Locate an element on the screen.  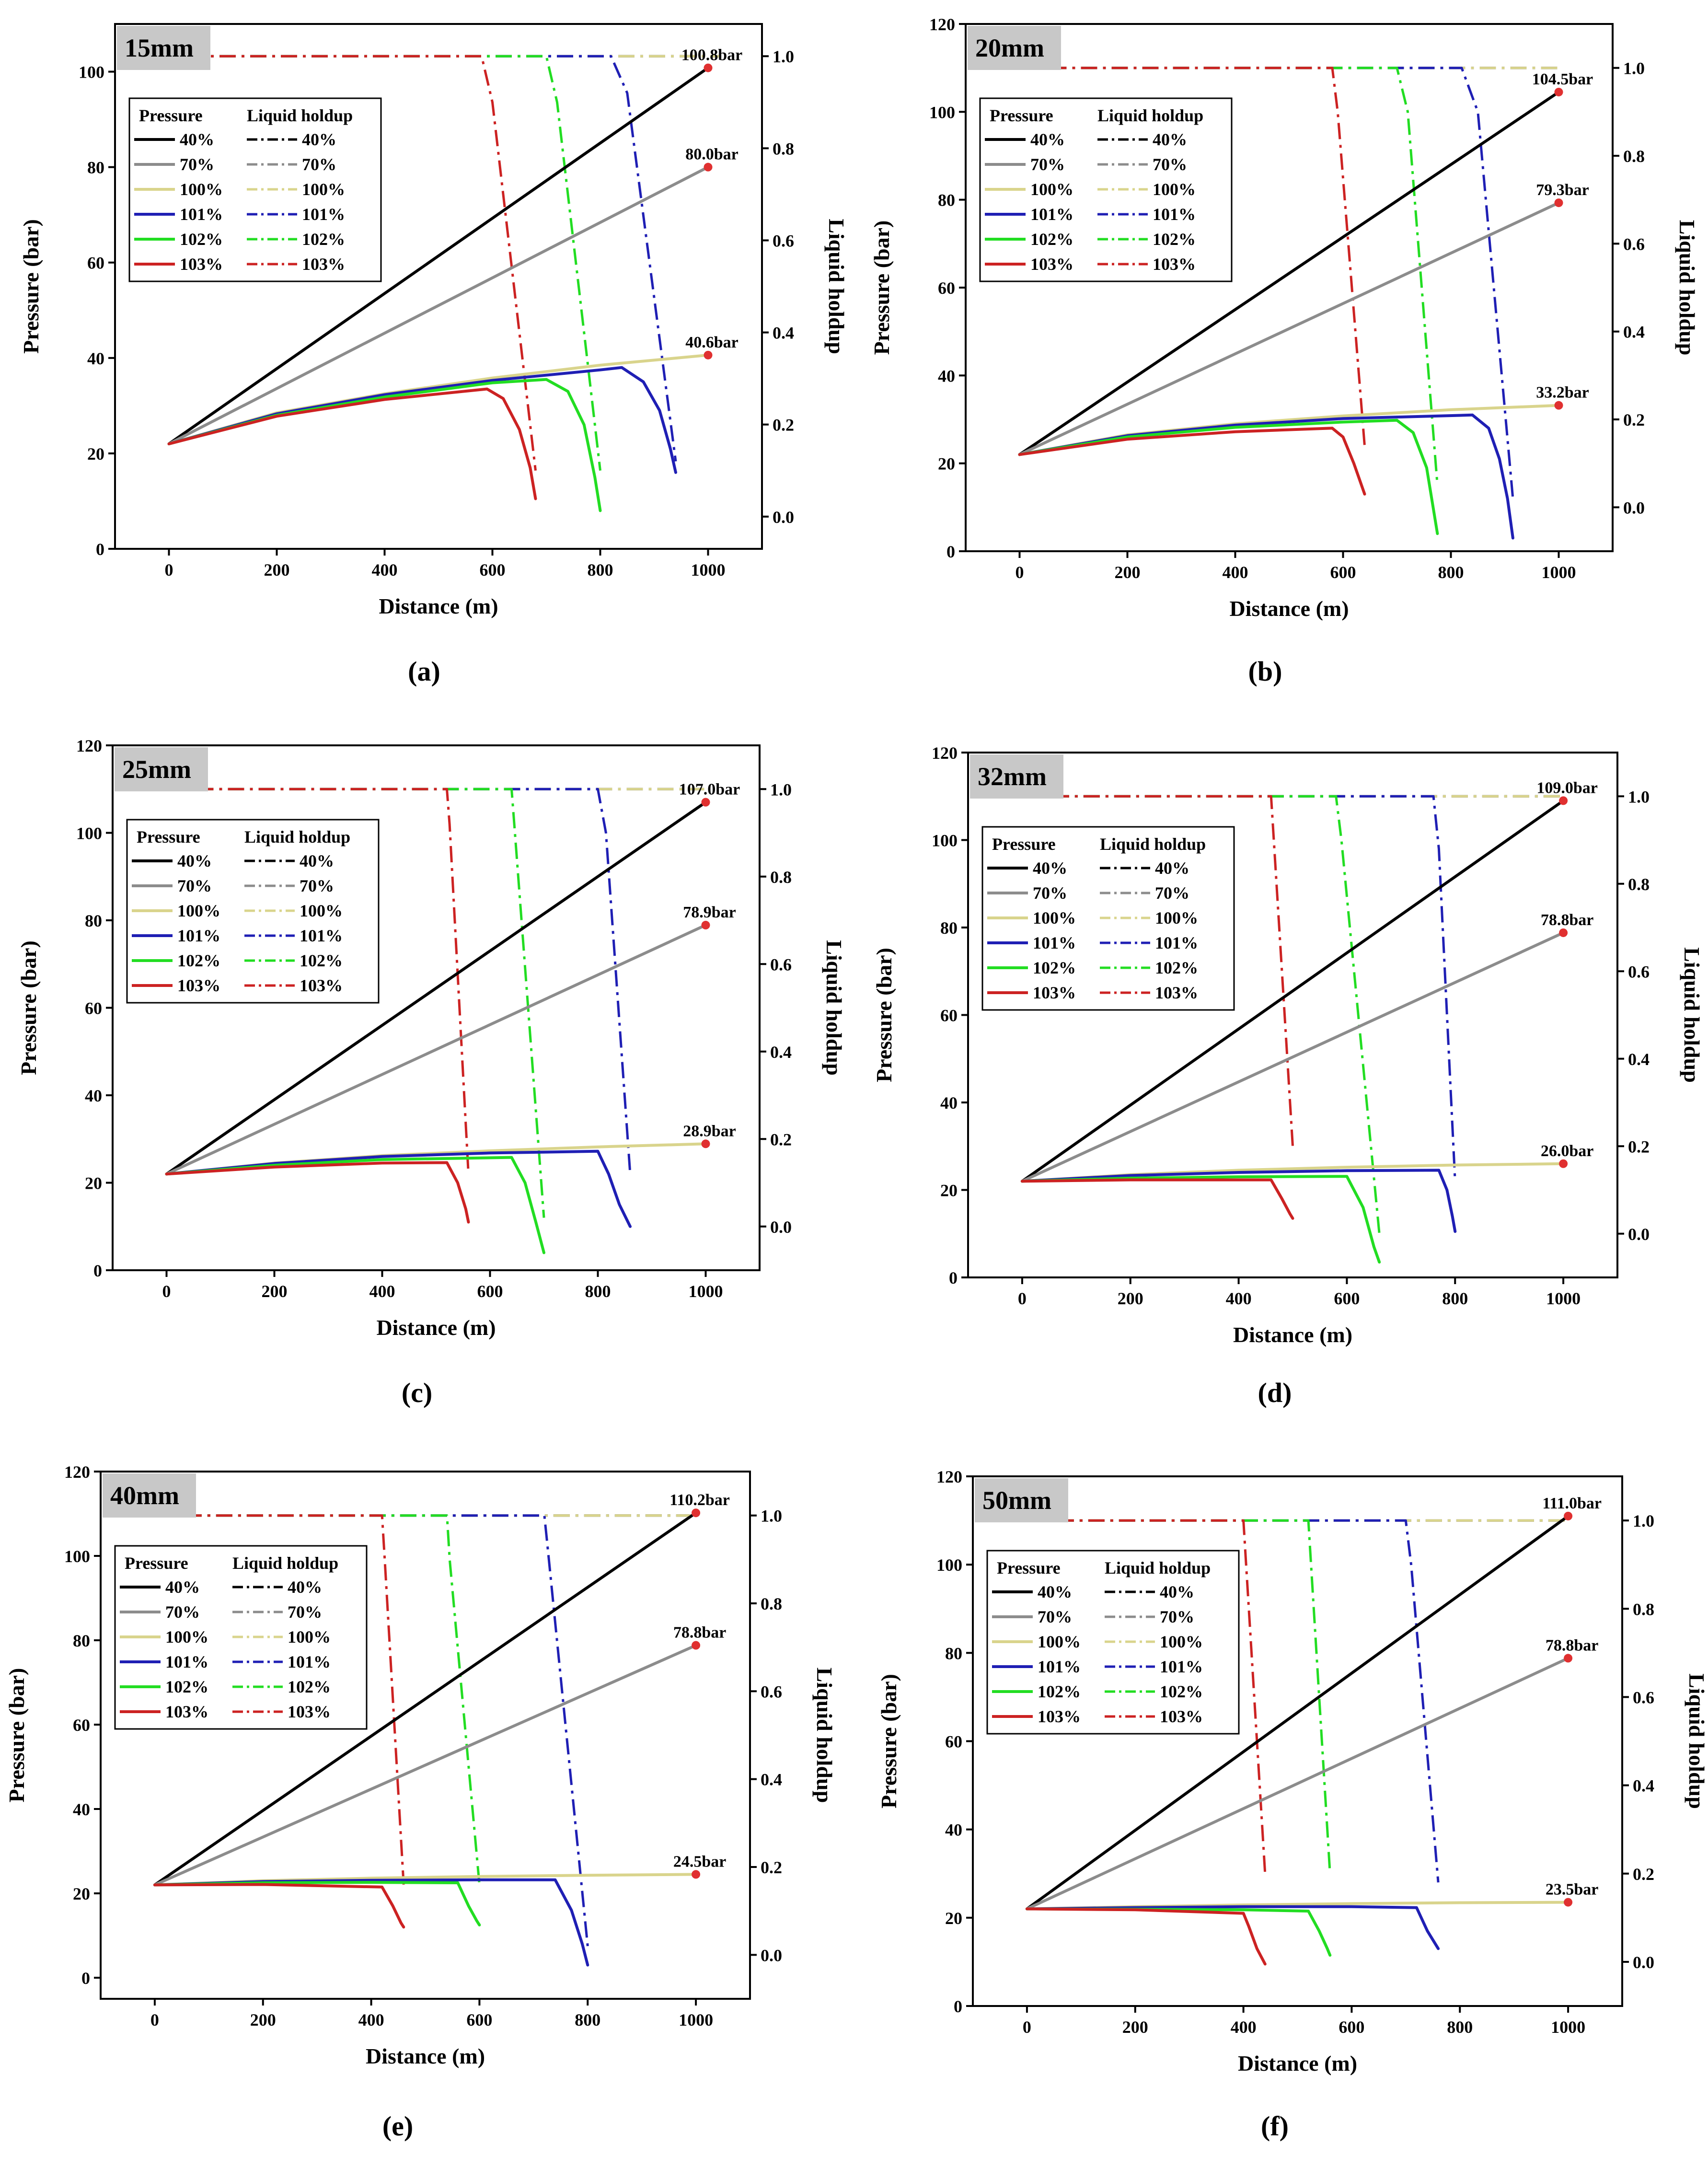
legend-item-holdup: 70% is located at coordinates (305, 1612).